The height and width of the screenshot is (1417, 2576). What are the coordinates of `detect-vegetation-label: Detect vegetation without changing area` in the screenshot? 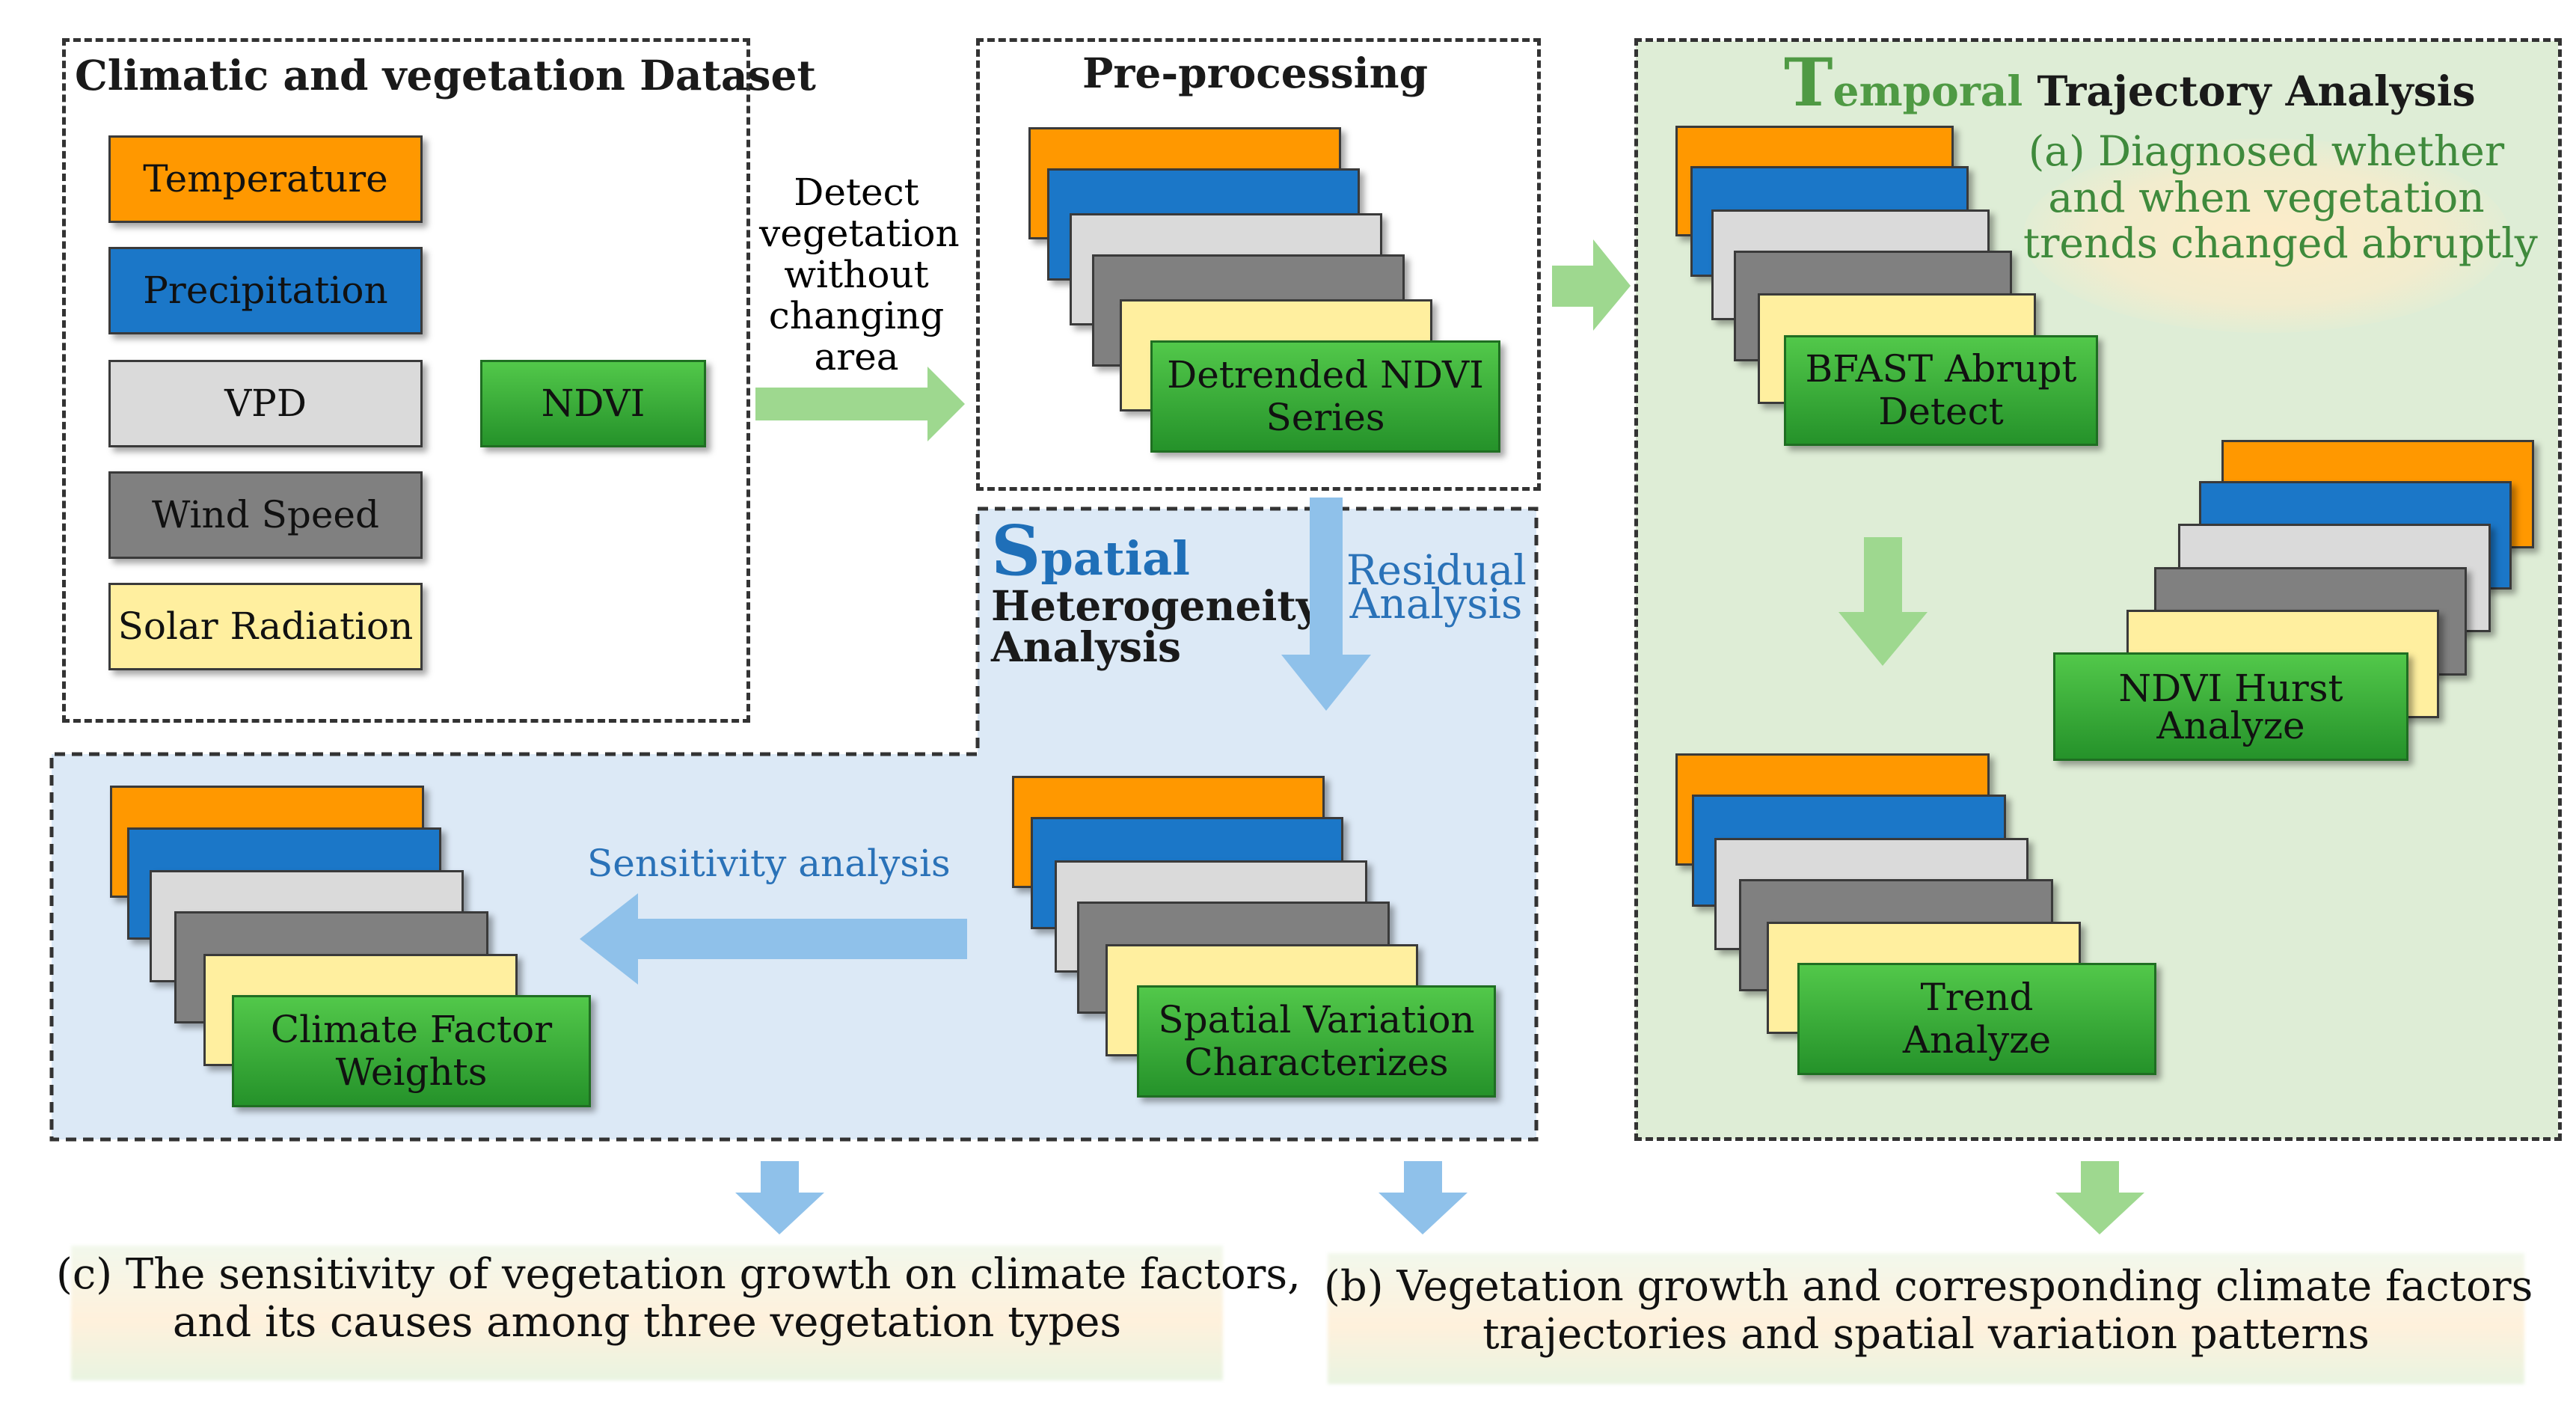 It's located at (859, 275).